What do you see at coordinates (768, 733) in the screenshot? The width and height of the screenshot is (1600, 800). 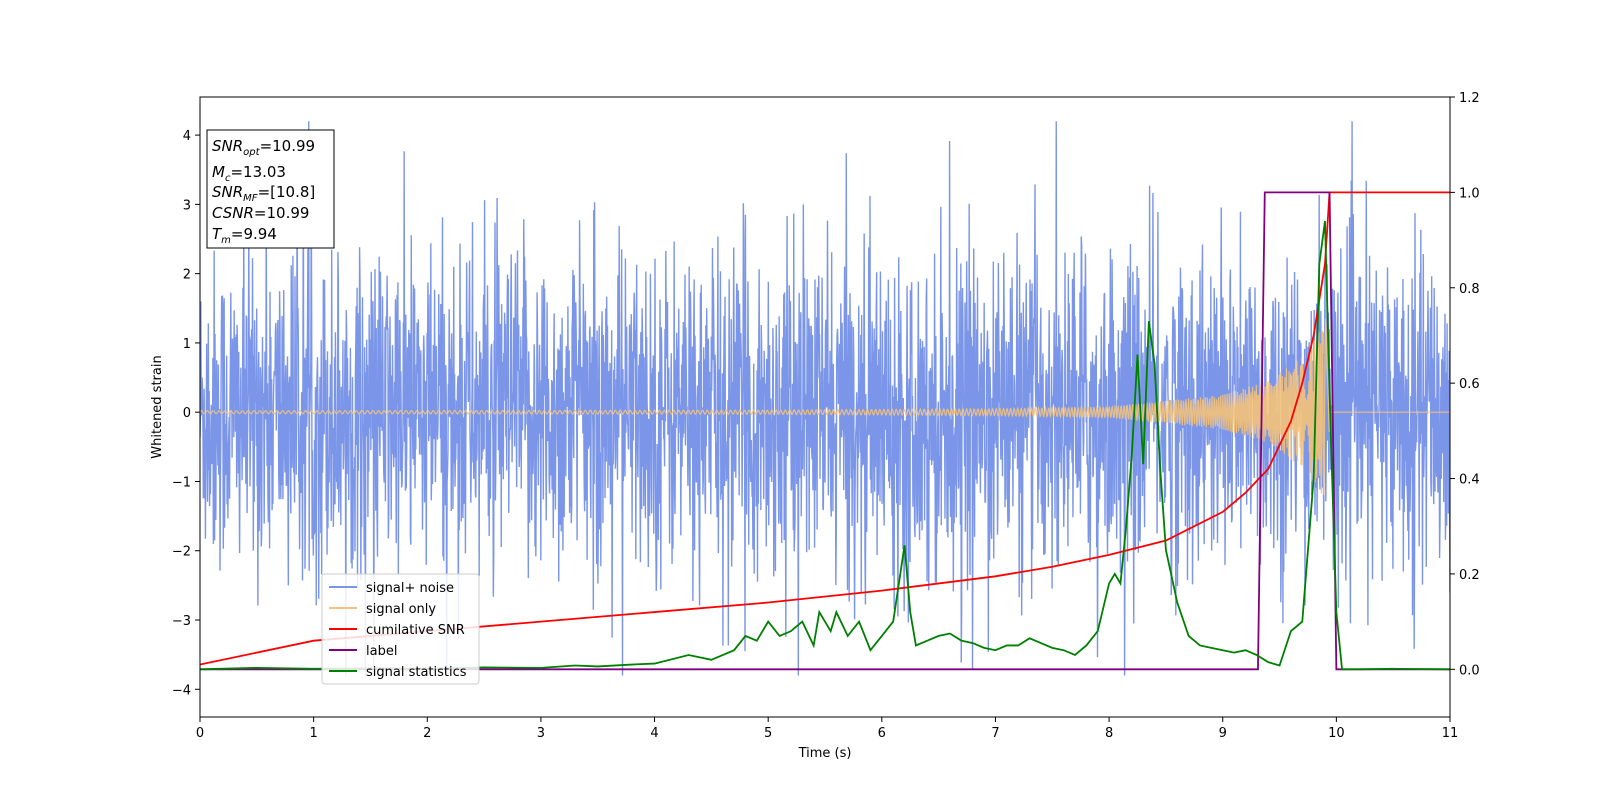 I see `x-tick-label: 5` at bounding box center [768, 733].